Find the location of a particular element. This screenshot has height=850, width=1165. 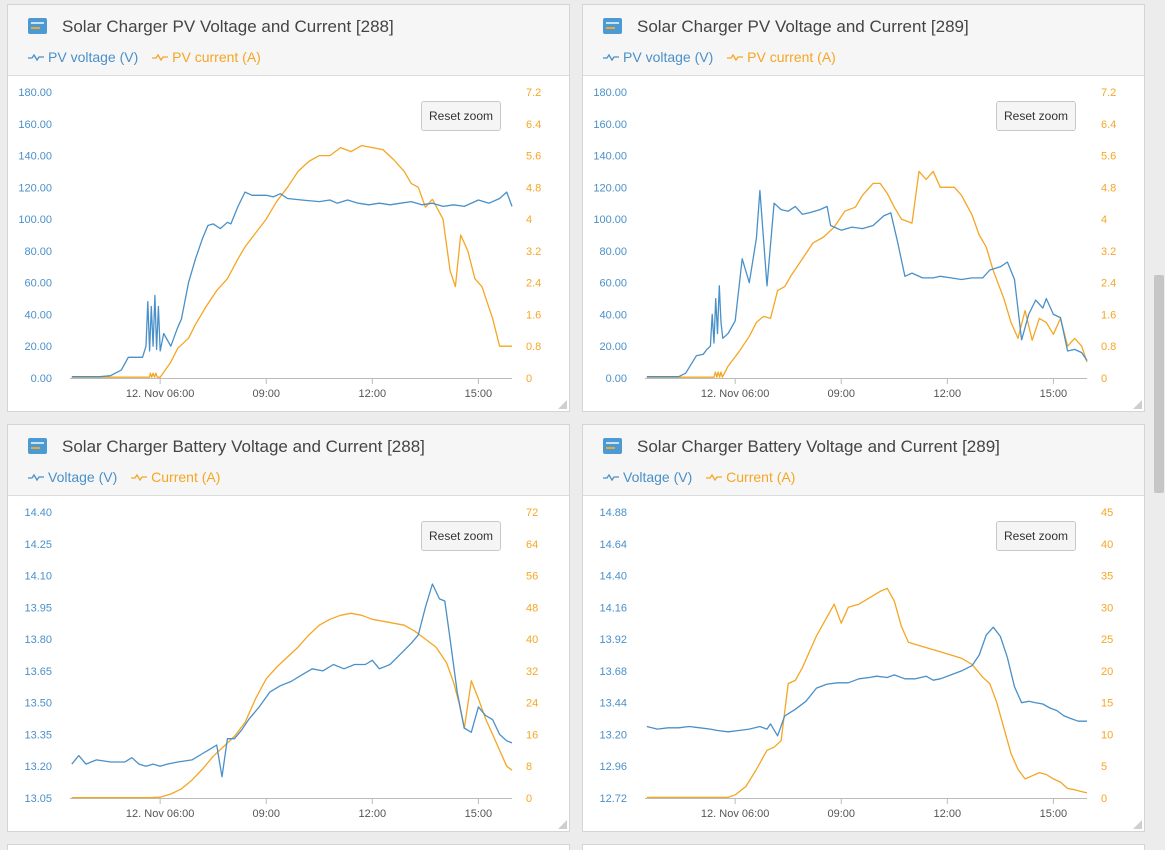

right-axis-tick-label: 4 is located at coordinates (1104, 220).